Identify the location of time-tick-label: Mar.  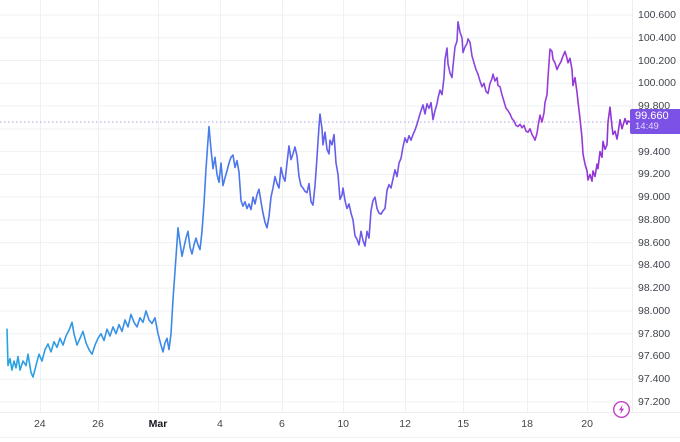
(158, 424).